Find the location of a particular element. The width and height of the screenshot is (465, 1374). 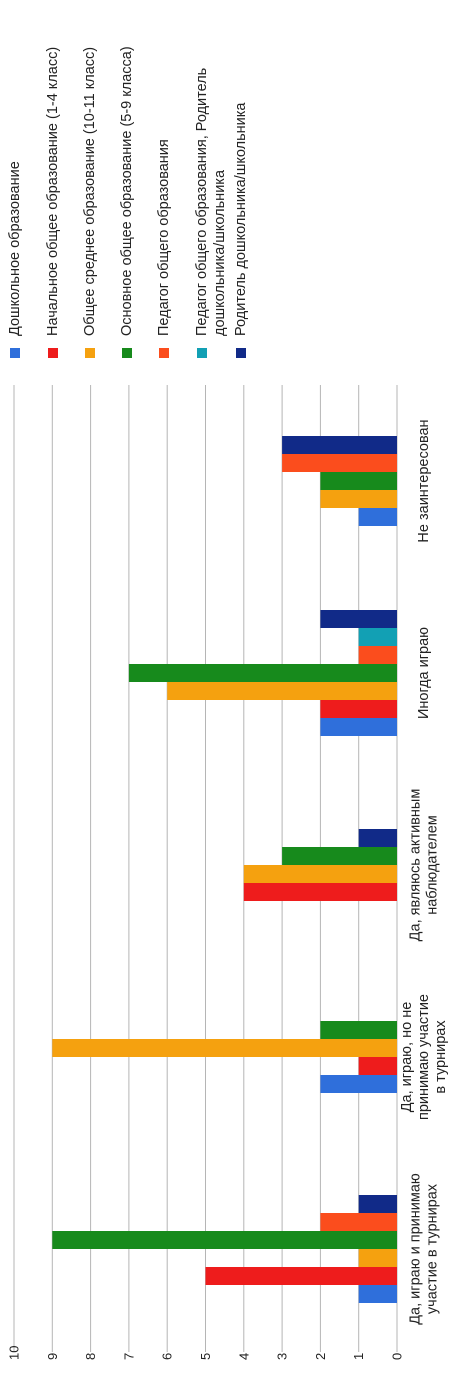

category-label-line: в турнирах is located at coordinates (441, 1057).